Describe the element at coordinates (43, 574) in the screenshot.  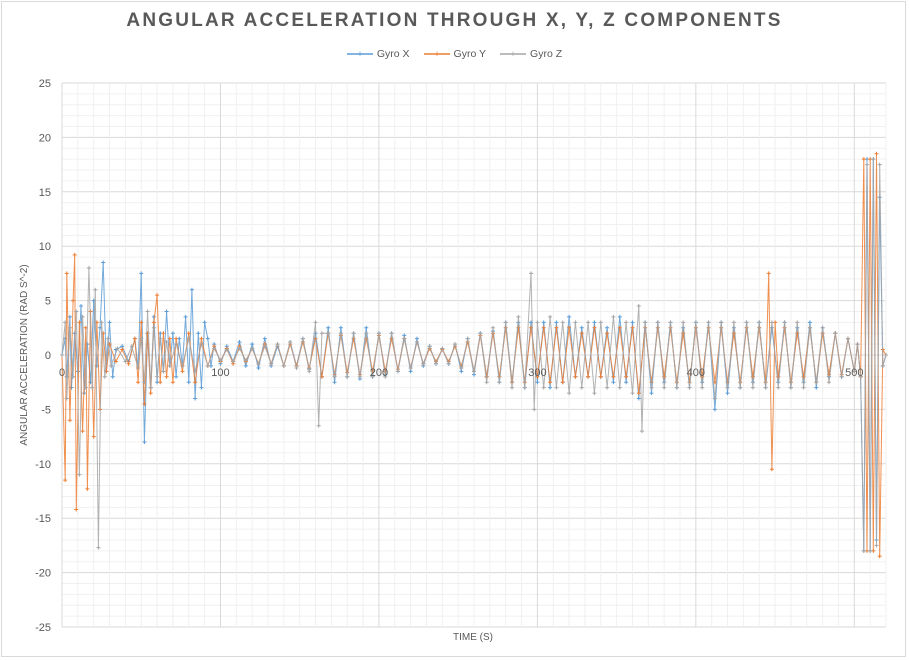
I see `y-tick-label: -20` at that location.